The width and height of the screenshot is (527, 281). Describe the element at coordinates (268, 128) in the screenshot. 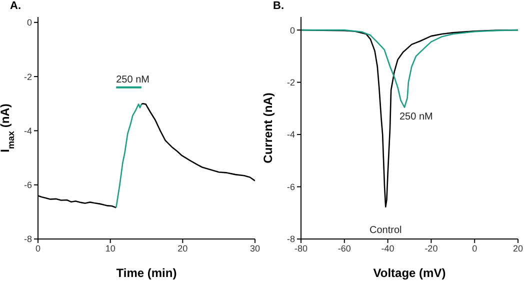

I see `y-axis-title: Current (nA)` at that location.